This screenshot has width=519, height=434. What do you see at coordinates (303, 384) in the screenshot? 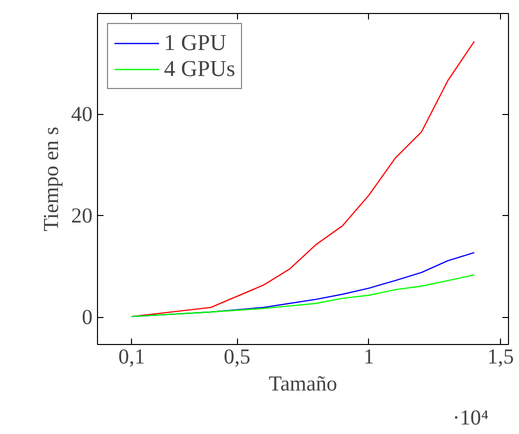
I see `x-axis-title: Tamaño` at bounding box center [303, 384].